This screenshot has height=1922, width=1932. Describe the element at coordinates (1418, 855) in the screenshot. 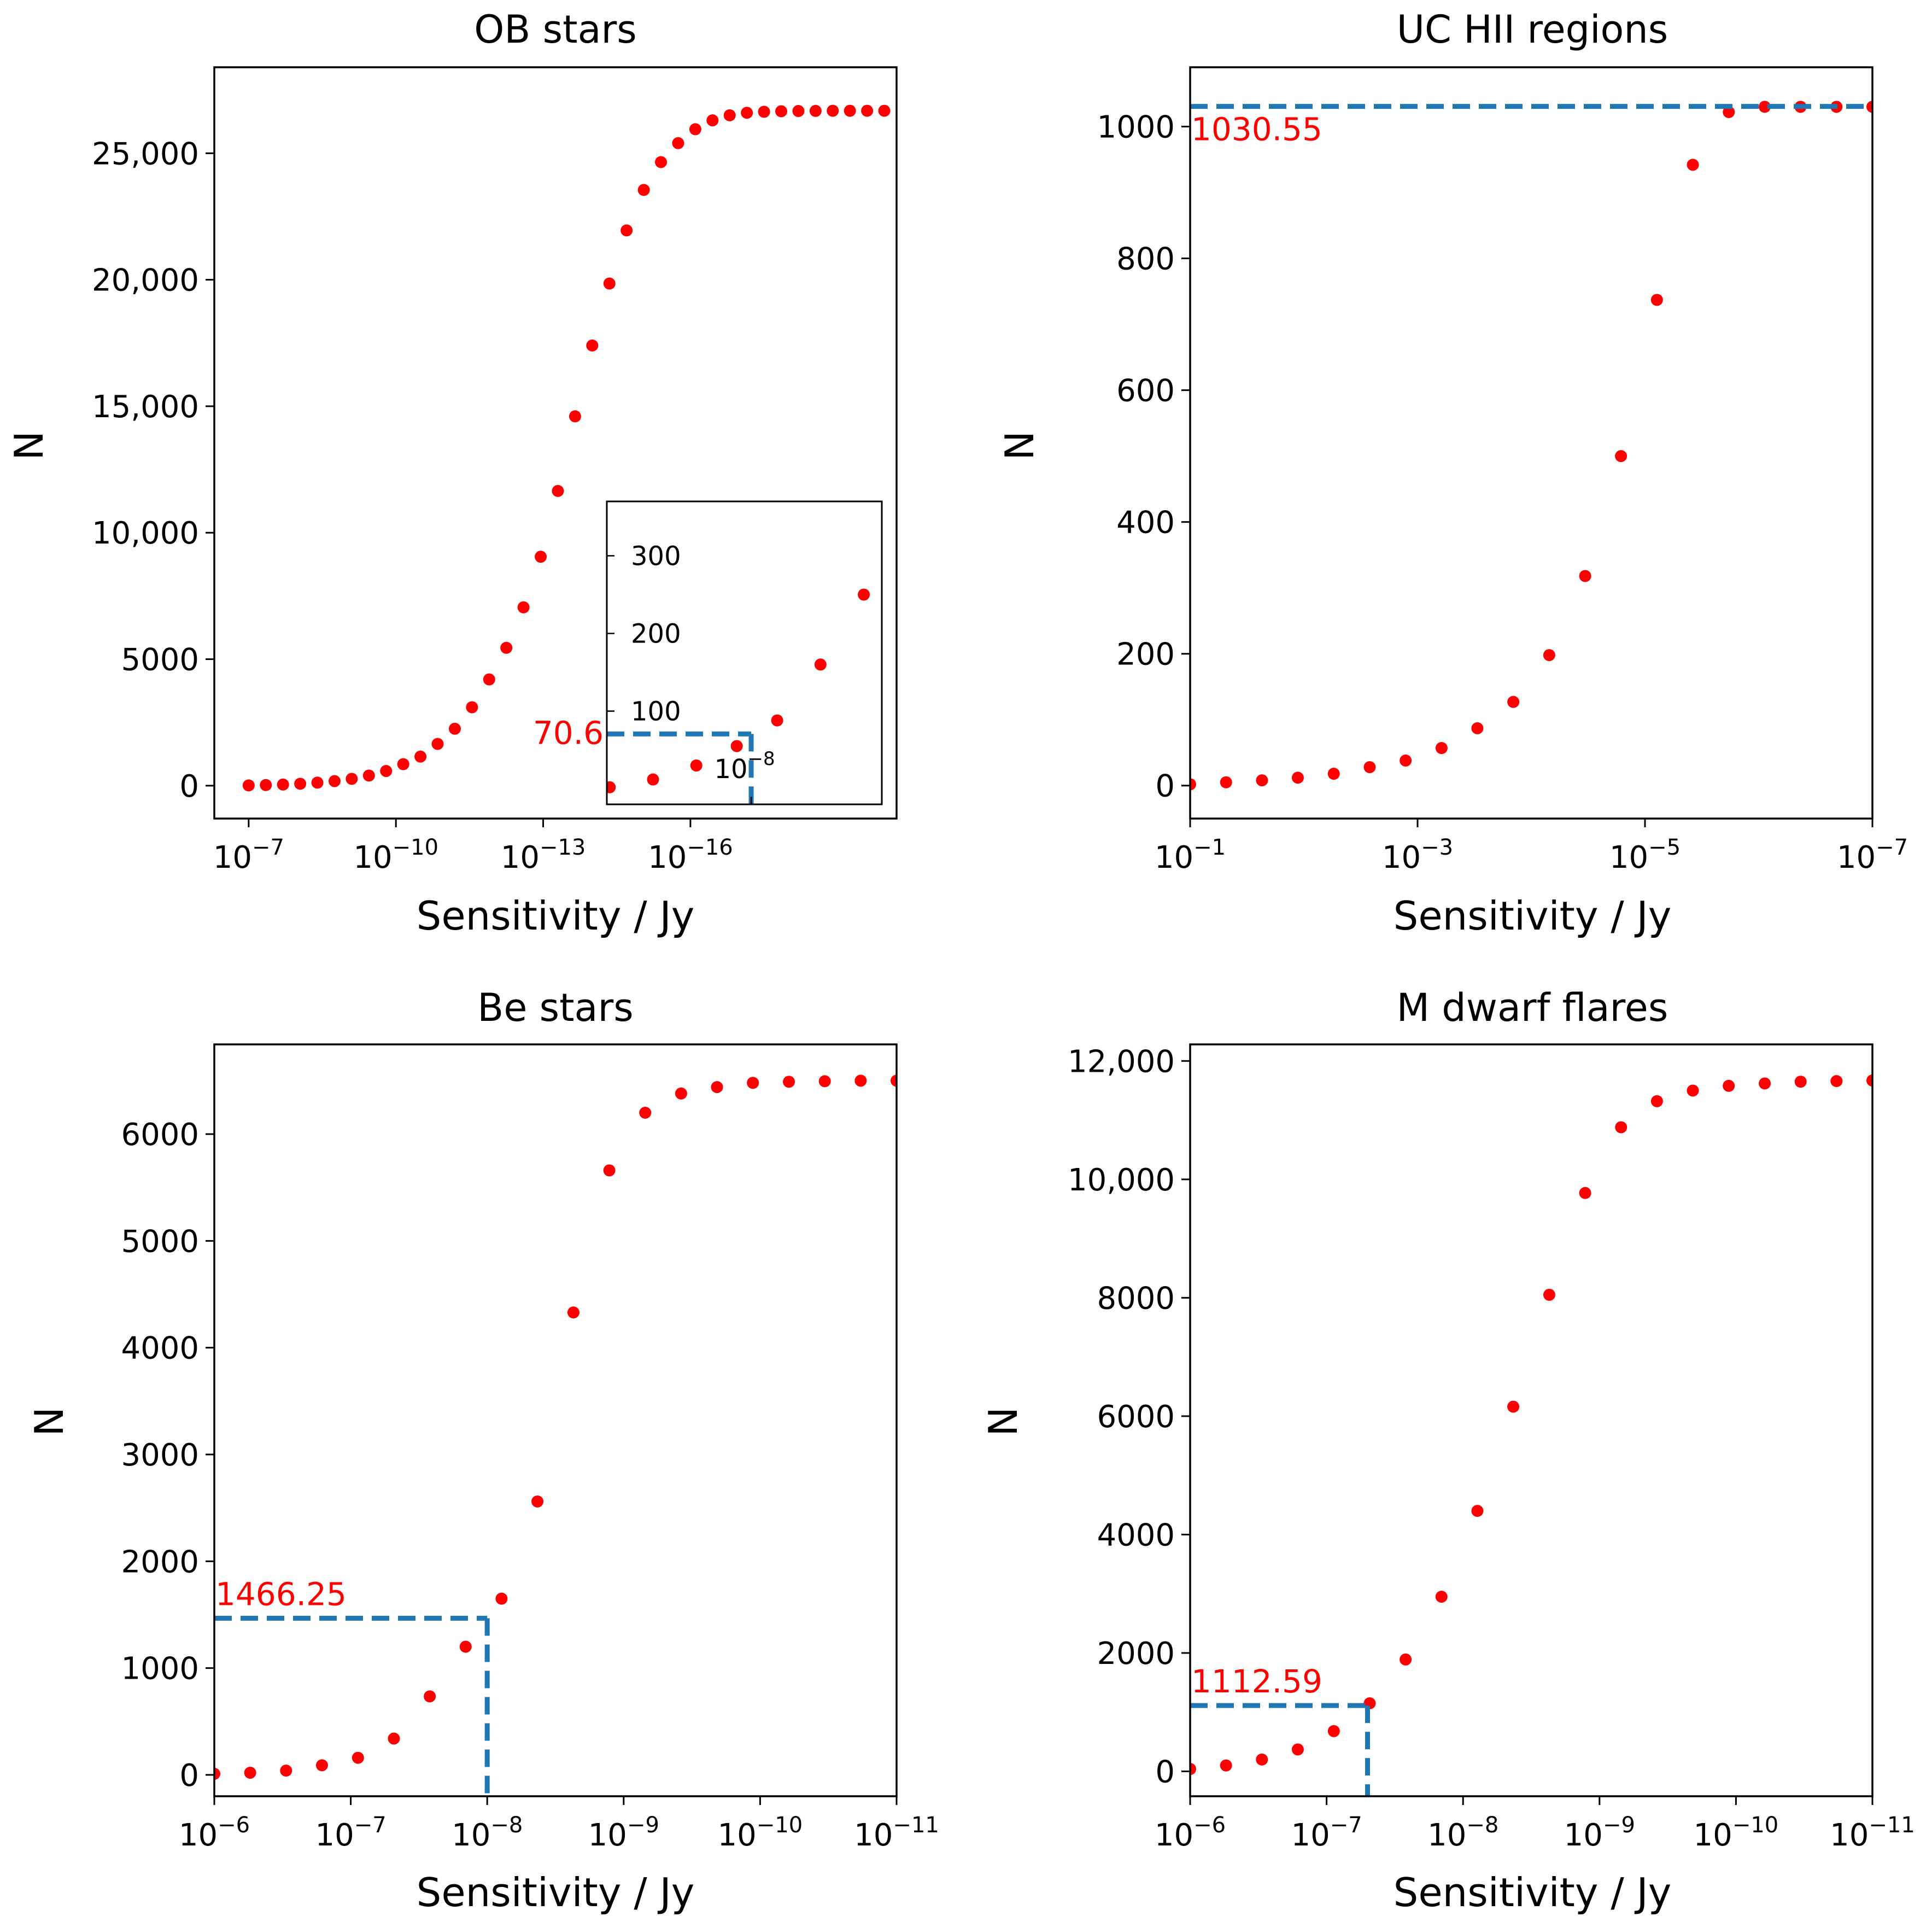

I see `x-tick-label: 10⁻³` at that location.